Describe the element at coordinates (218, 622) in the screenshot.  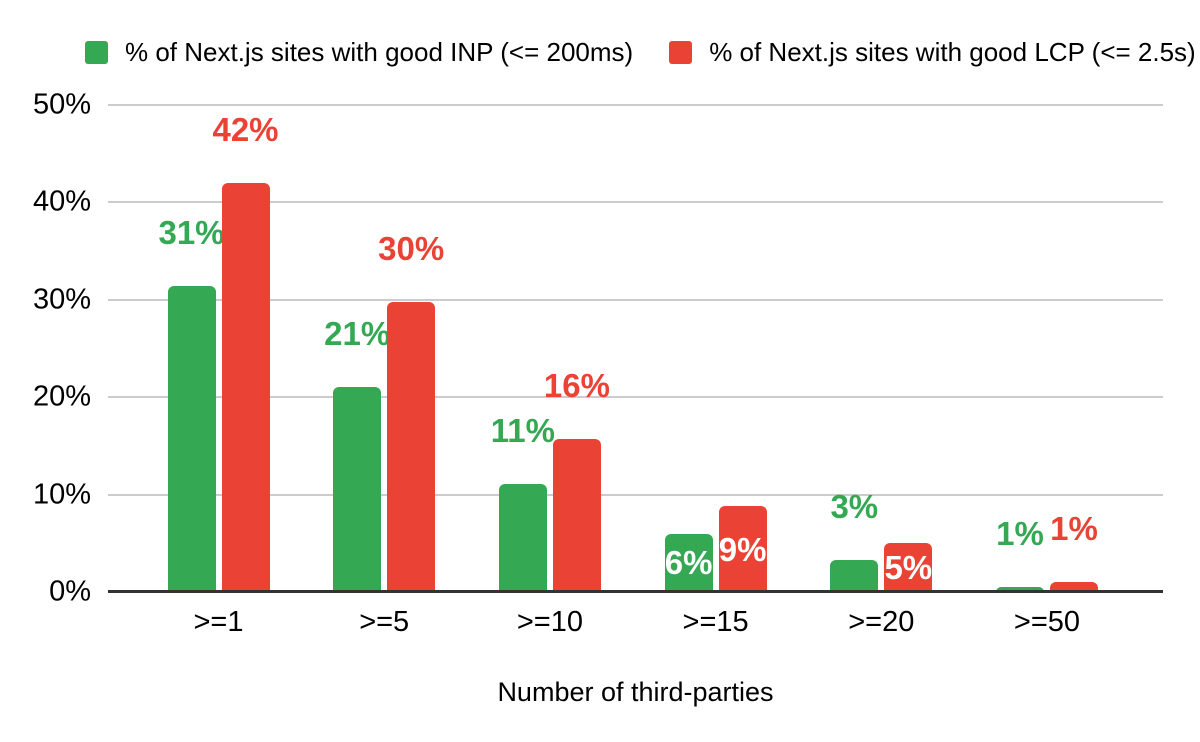
I see `x-axis-category-label-0: >=1` at that location.